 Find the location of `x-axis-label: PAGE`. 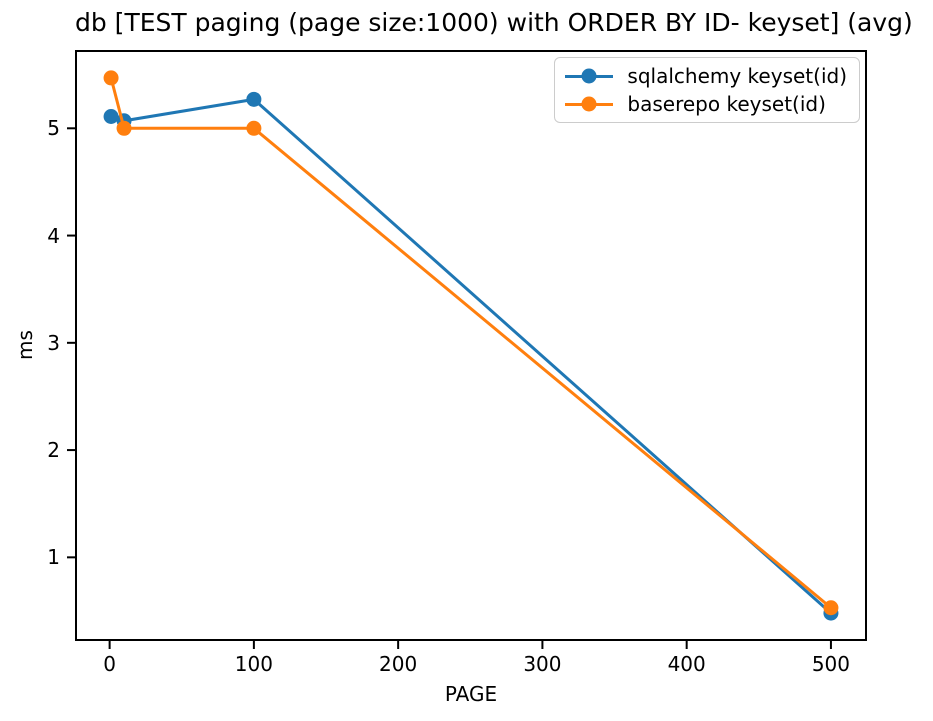

x-axis-label: PAGE is located at coordinates (471, 694).